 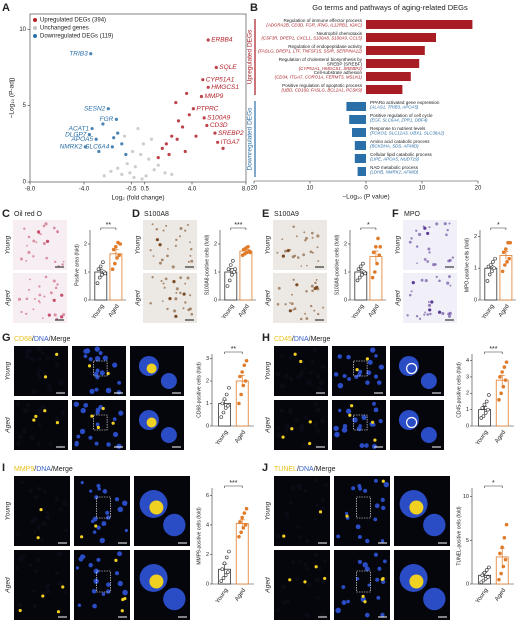 I want to click on gene-label: APOA5, so click(x=81, y=139).